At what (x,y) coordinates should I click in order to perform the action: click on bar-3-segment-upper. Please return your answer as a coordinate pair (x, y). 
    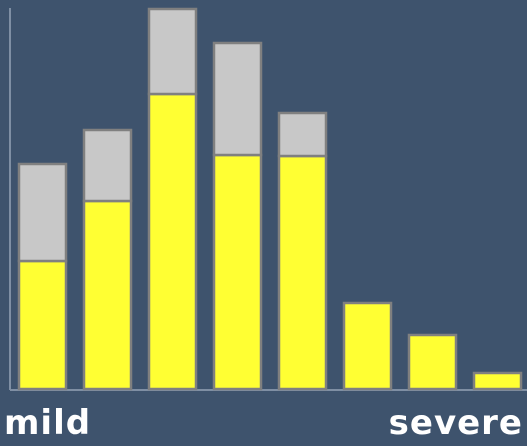
    Looking at the image, I should click on (172, 51).